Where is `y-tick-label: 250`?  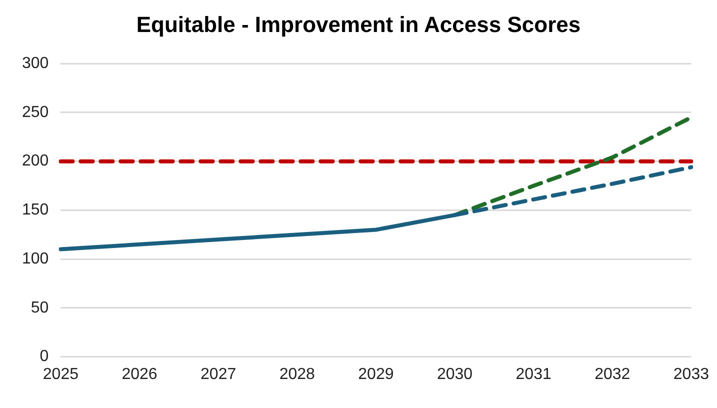
y-tick-label: 250 is located at coordinates (35, 112).